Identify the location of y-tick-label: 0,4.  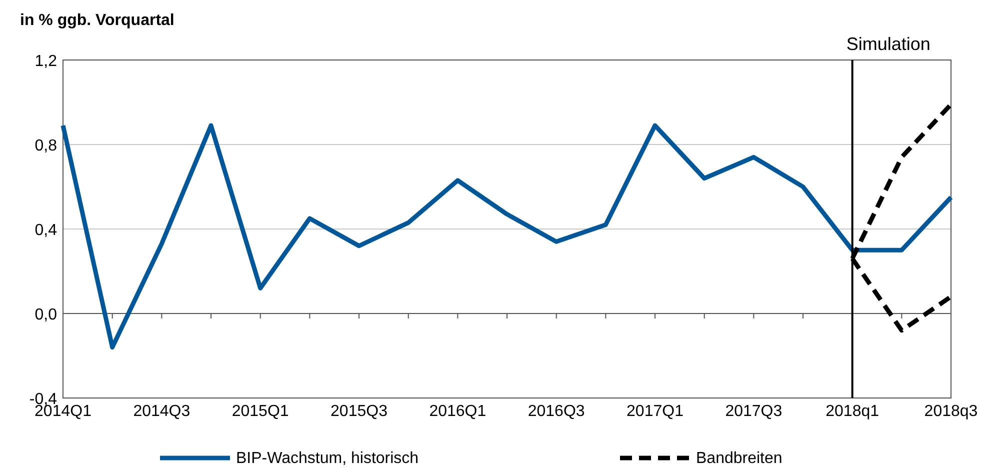
(46, 230).